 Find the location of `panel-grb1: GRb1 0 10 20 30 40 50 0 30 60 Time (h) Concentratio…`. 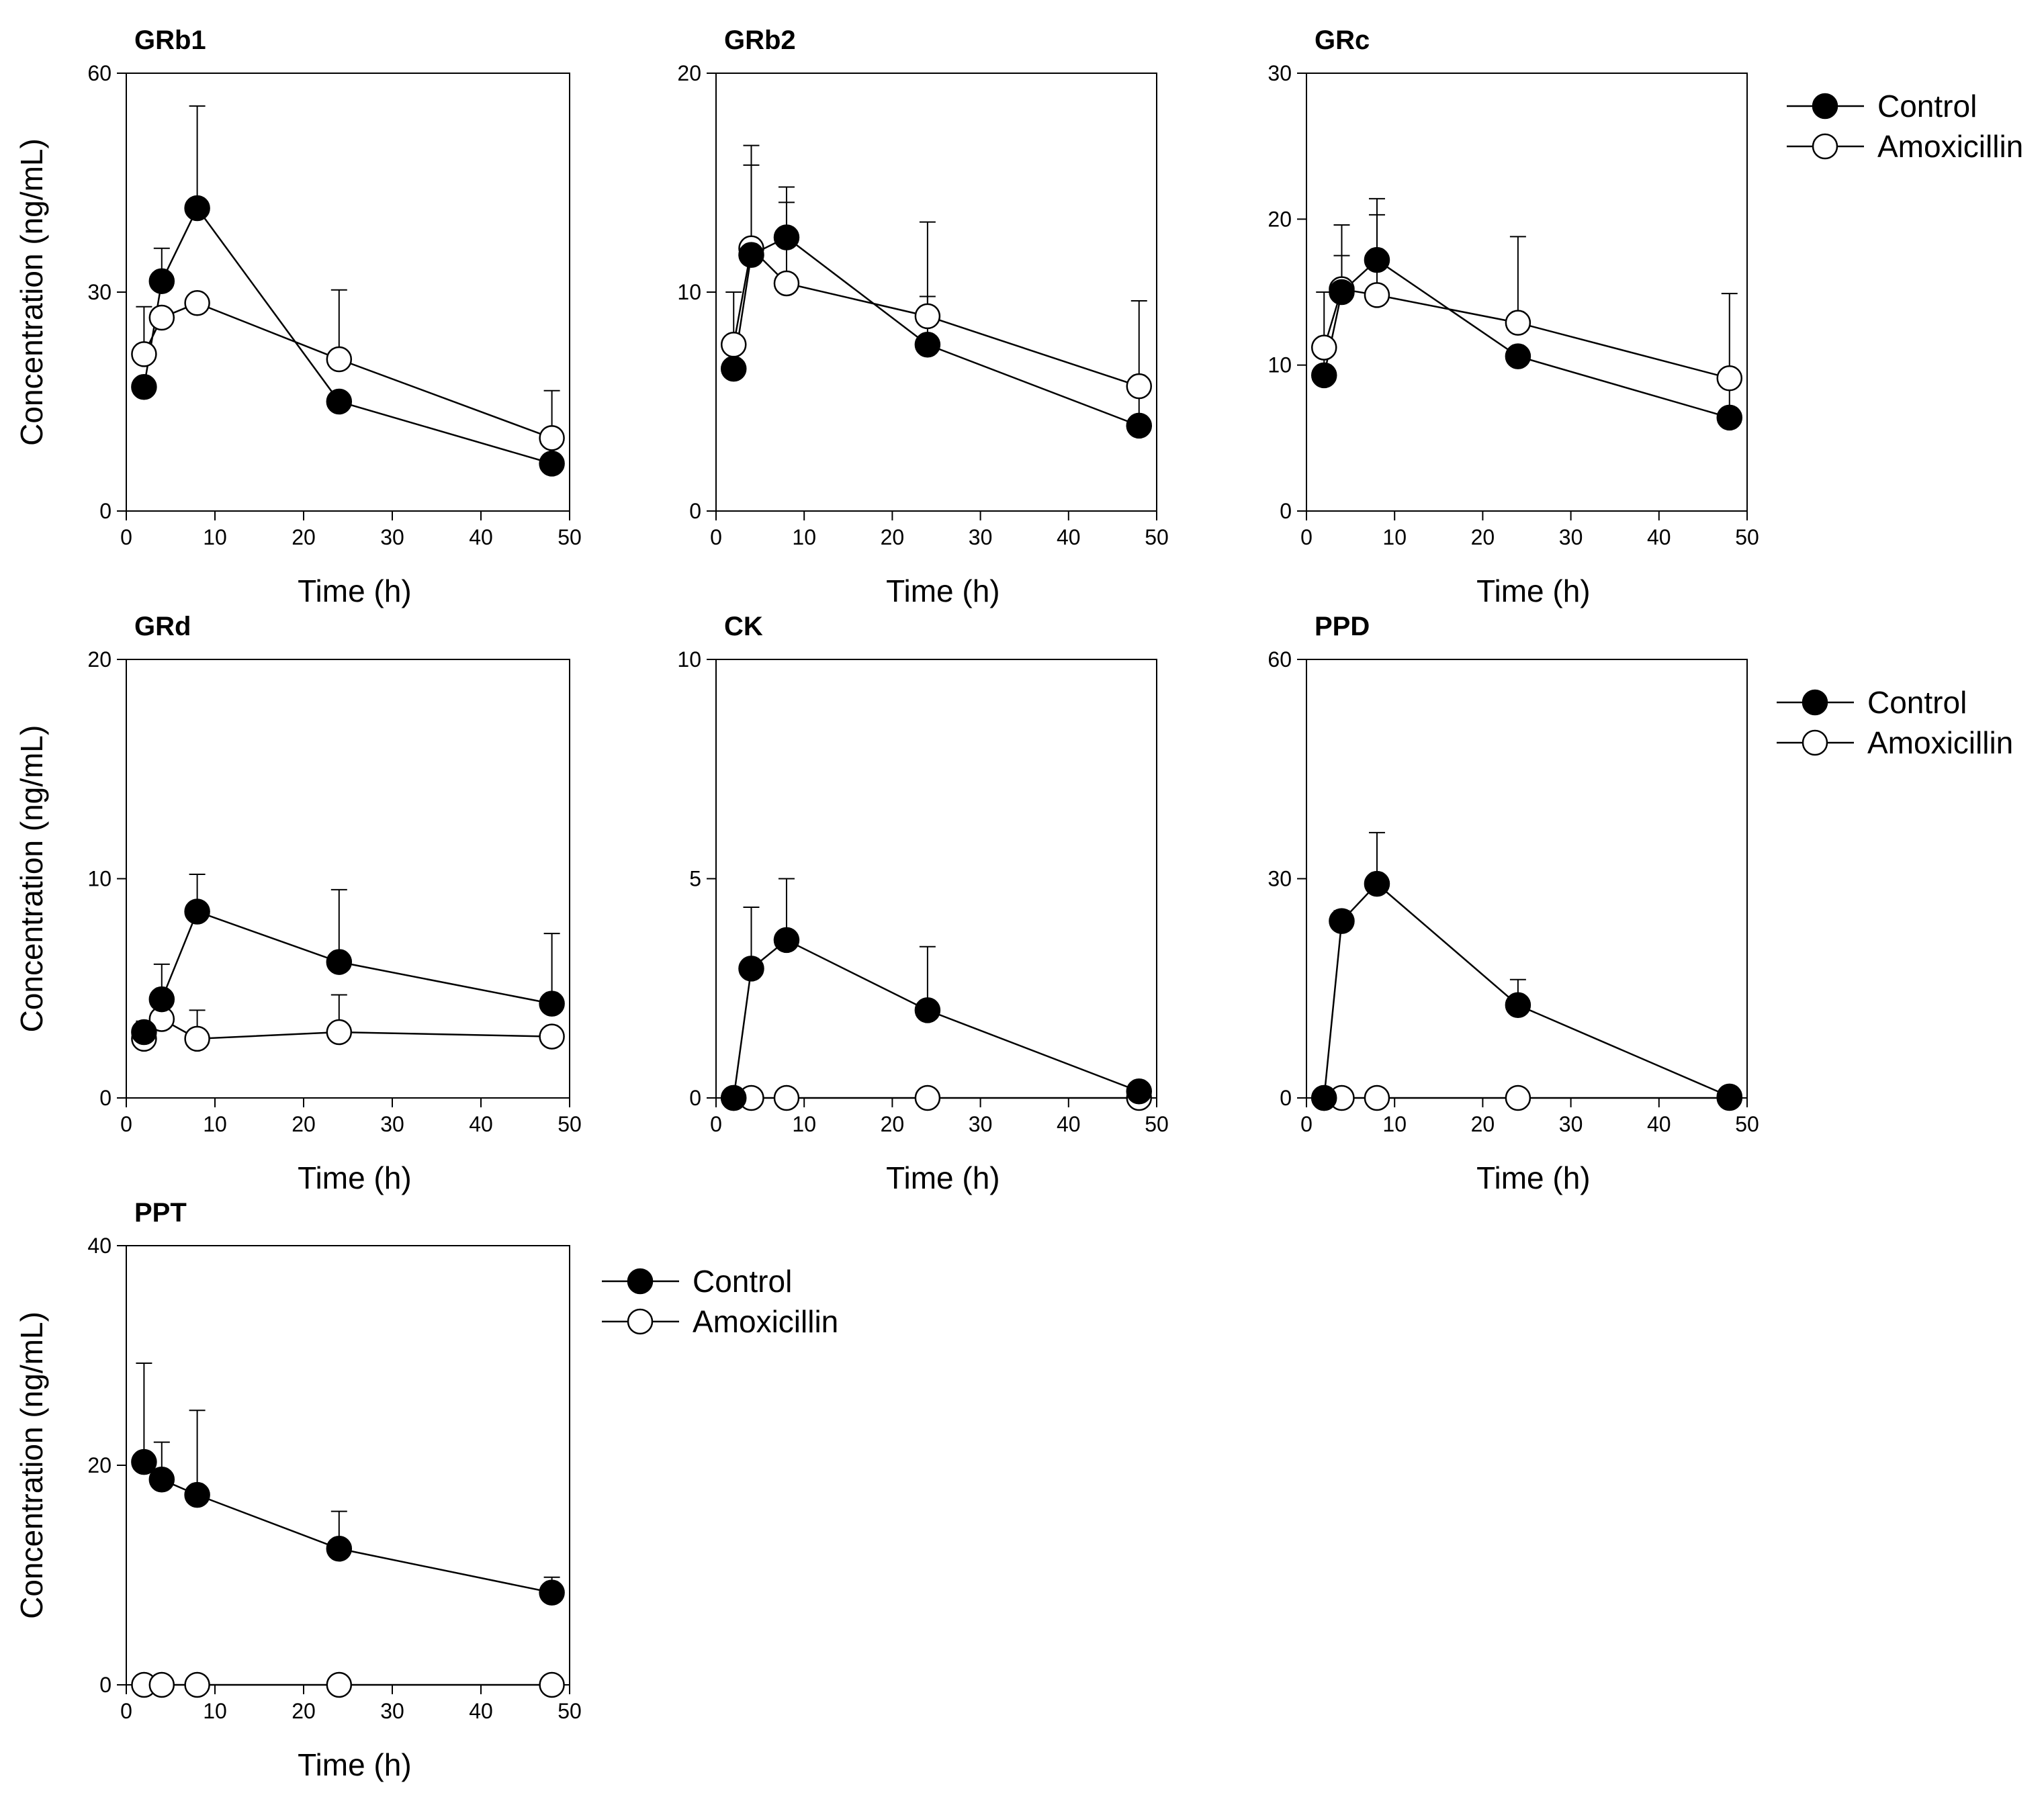

panel-grb1: GRb1 0 10 20 30 40 50 0 30 60 Time (h) Concentratio… is located at coordinates (298, 317).